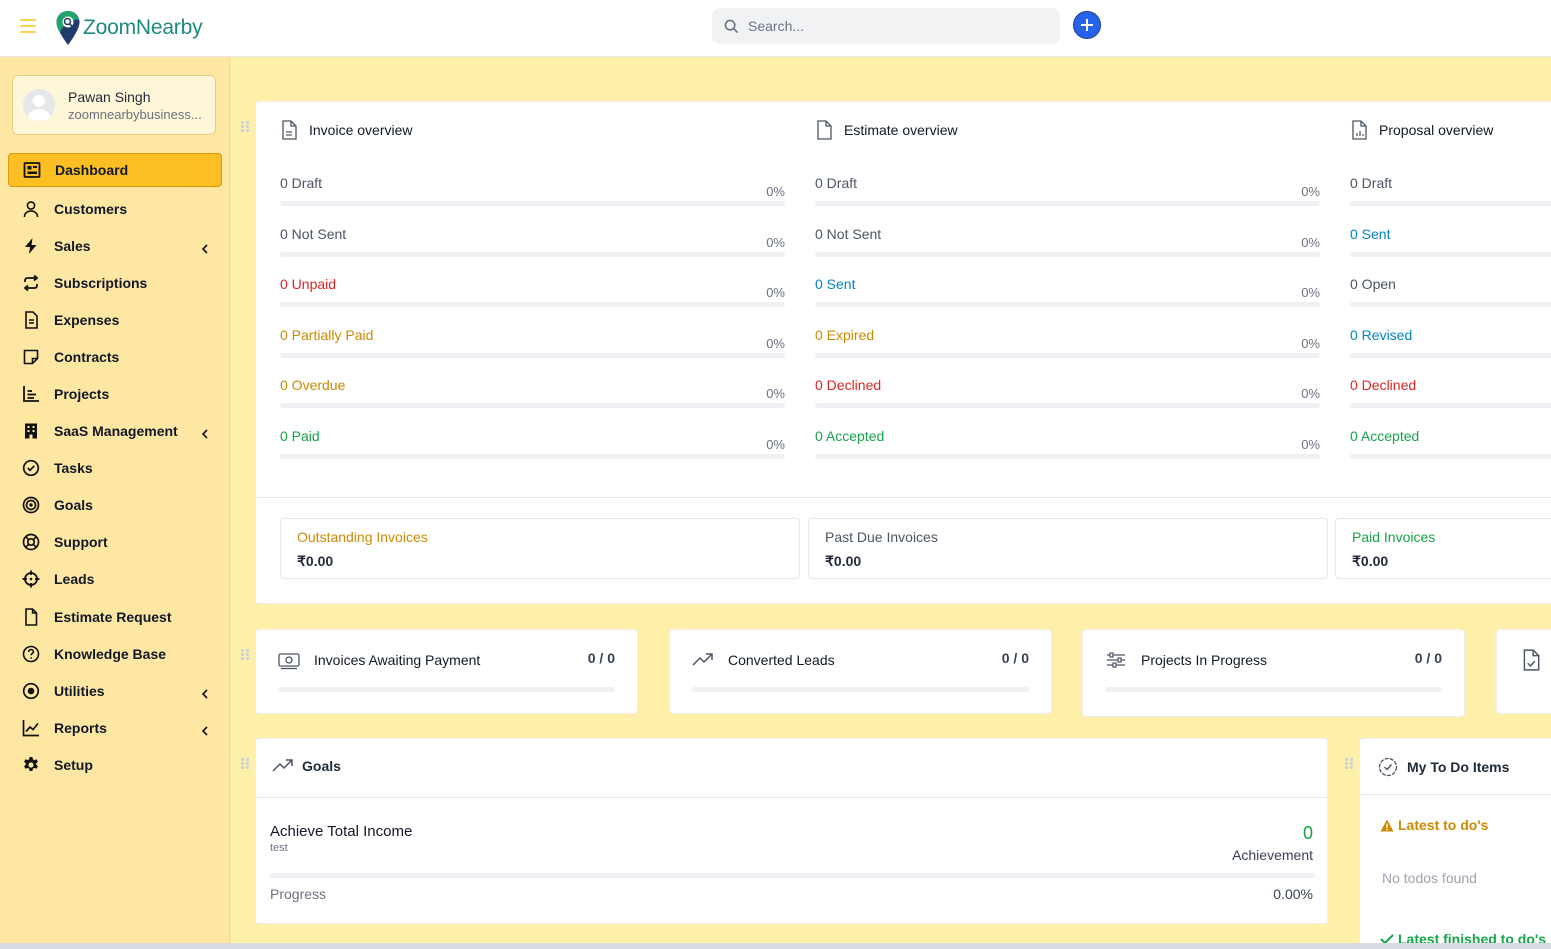  I want to click on building-icon, so click(31, 431).